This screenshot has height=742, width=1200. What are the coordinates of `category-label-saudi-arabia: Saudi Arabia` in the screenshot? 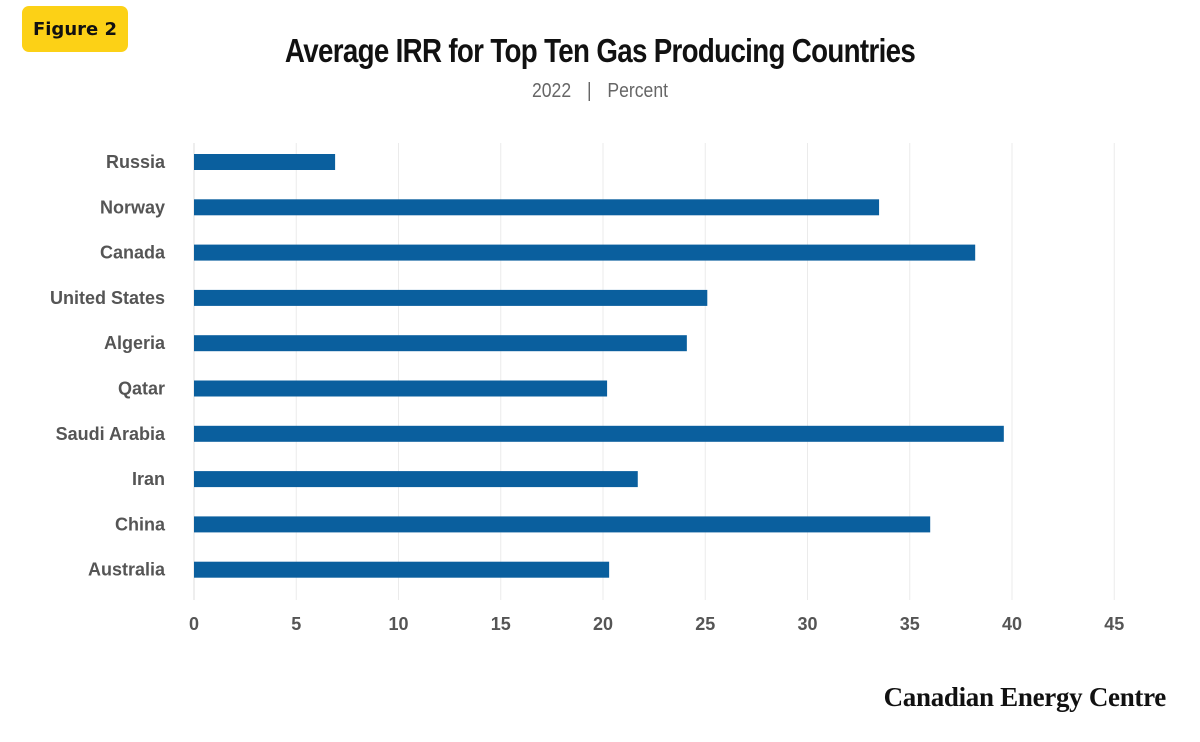 It's located at (111, 434).